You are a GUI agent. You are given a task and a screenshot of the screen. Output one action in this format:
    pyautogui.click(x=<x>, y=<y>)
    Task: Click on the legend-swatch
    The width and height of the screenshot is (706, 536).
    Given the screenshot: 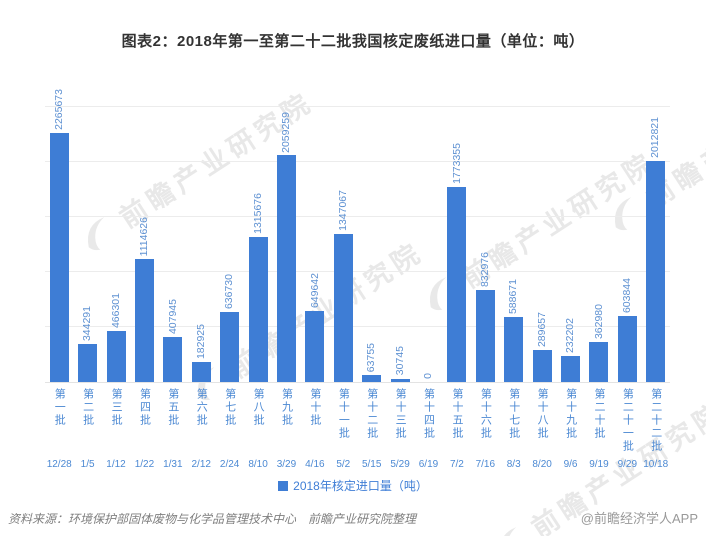 What is the action you would take?
    pyautogui.click(x=283, y=485)
    